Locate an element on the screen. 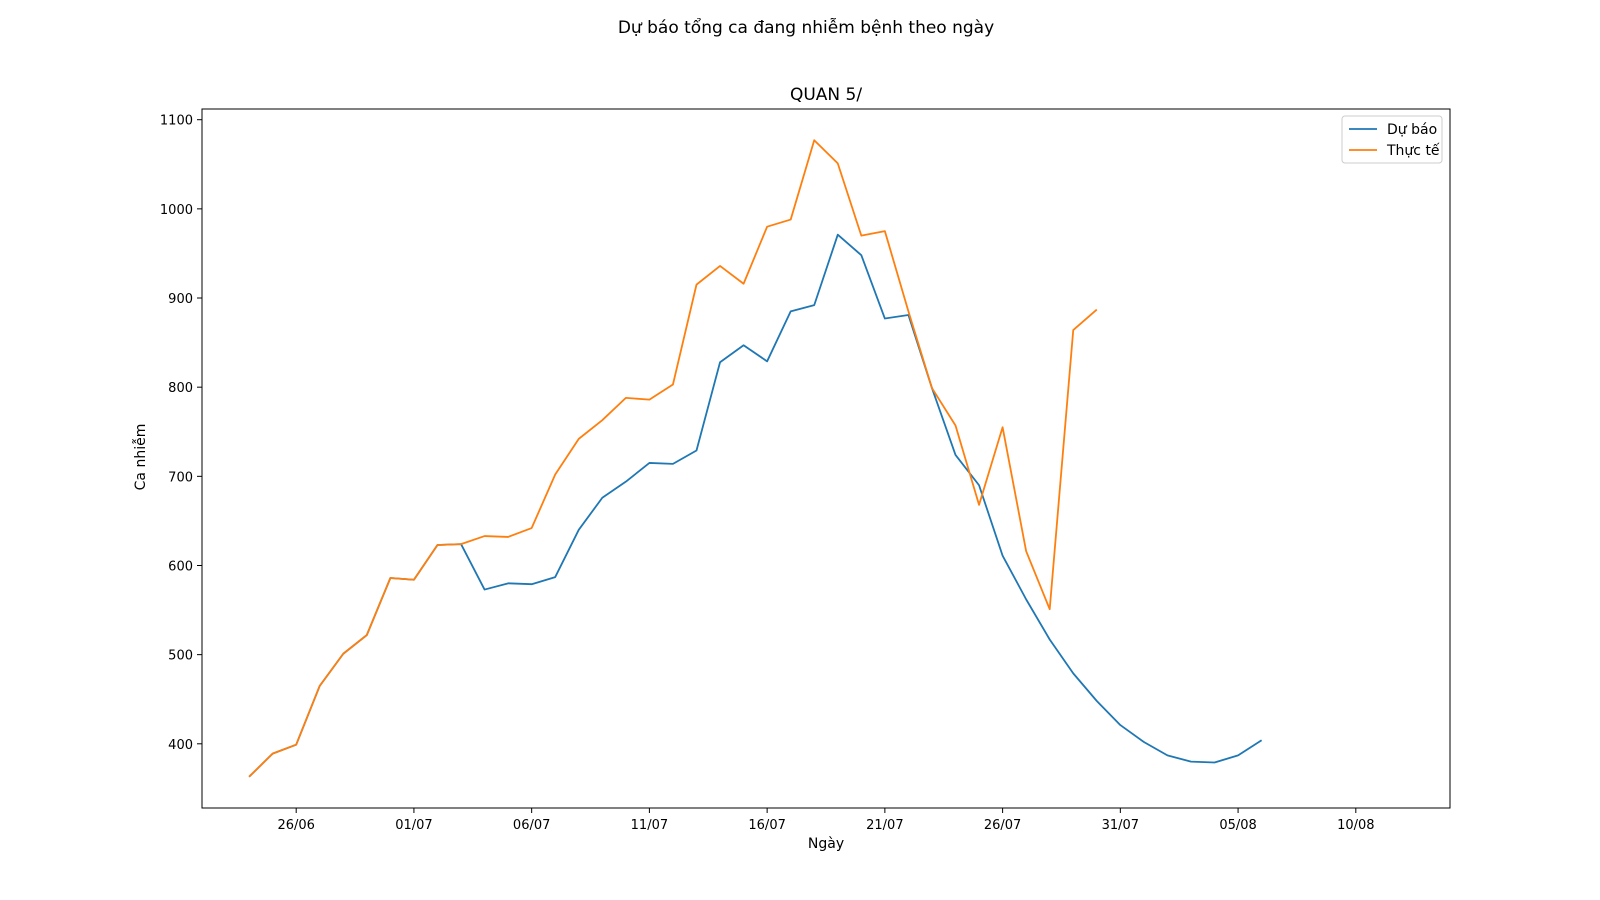 Image resolution: width=1600 pixels, height=900 pixels. x-tick-label: 06/07 is located at coordinates (531, 825).